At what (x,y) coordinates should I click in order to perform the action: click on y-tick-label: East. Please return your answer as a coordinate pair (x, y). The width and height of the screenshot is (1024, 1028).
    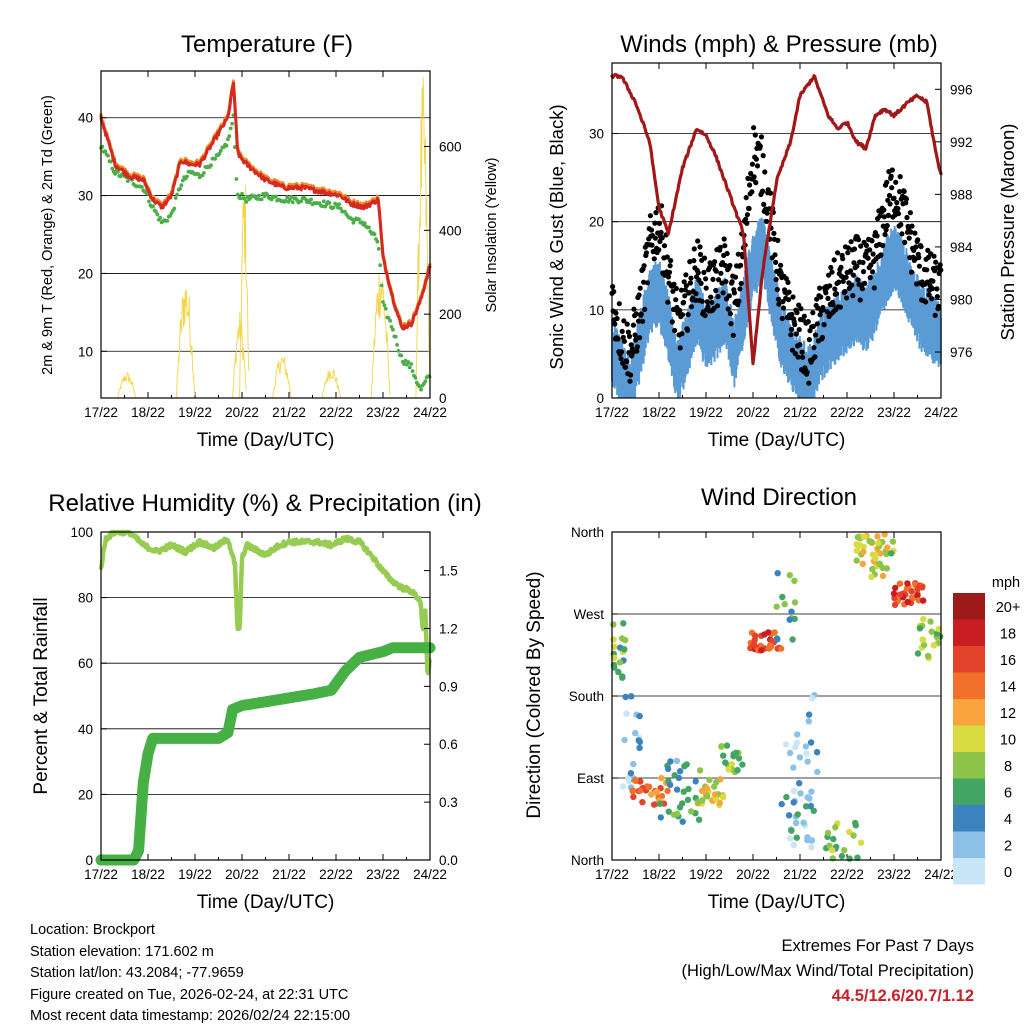
    Looking at the image, I should click on (590, 778).